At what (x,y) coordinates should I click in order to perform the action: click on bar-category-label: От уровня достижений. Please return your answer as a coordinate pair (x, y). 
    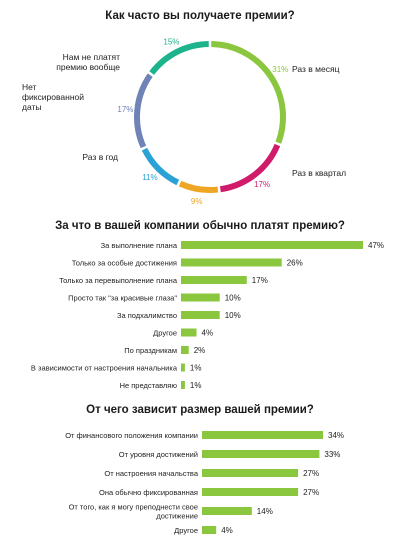
    Looking at the image, I should click on (158, 454).